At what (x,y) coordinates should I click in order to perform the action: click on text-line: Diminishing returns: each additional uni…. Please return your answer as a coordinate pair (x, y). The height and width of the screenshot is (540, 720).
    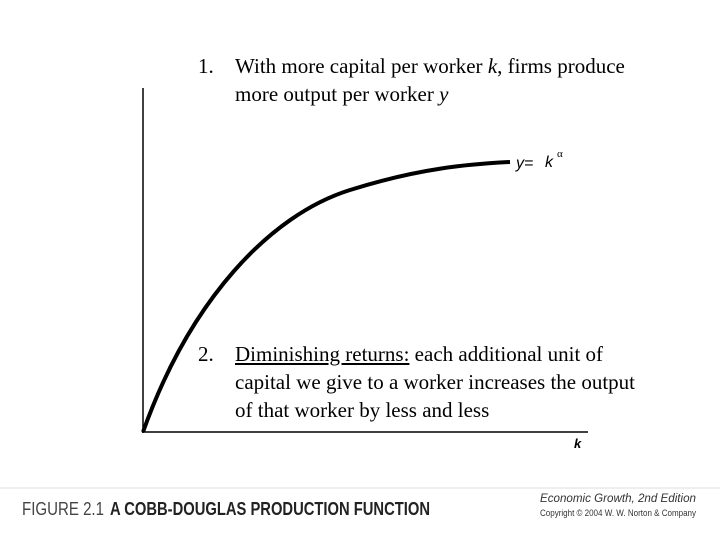
    Looking at the image, I should click on (419, 354).